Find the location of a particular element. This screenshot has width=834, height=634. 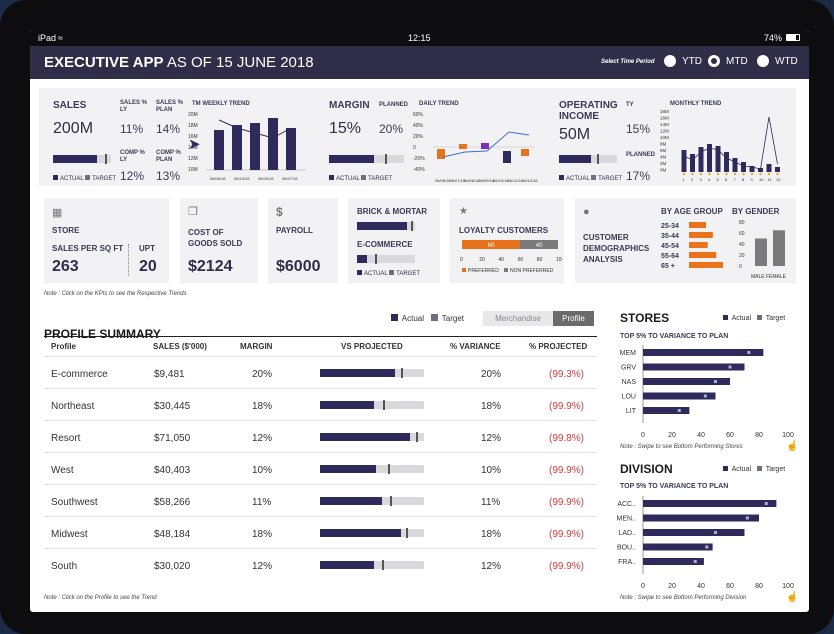

x-tick-label: 4 is located at coordinates (709, 179).